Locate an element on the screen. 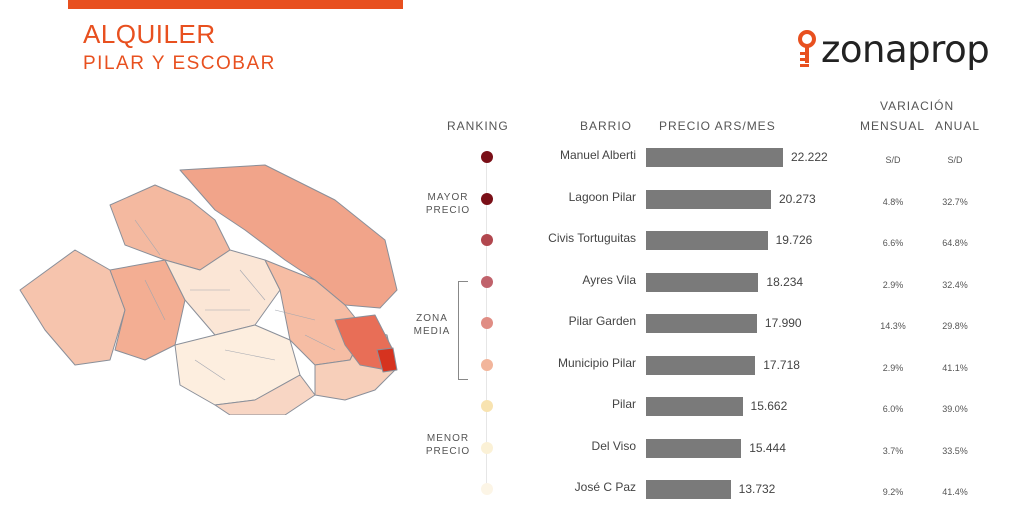 The height and width of the screenshot is (523, 1024). variacion-anual: 39.0% is located at coordinates (955, 409).